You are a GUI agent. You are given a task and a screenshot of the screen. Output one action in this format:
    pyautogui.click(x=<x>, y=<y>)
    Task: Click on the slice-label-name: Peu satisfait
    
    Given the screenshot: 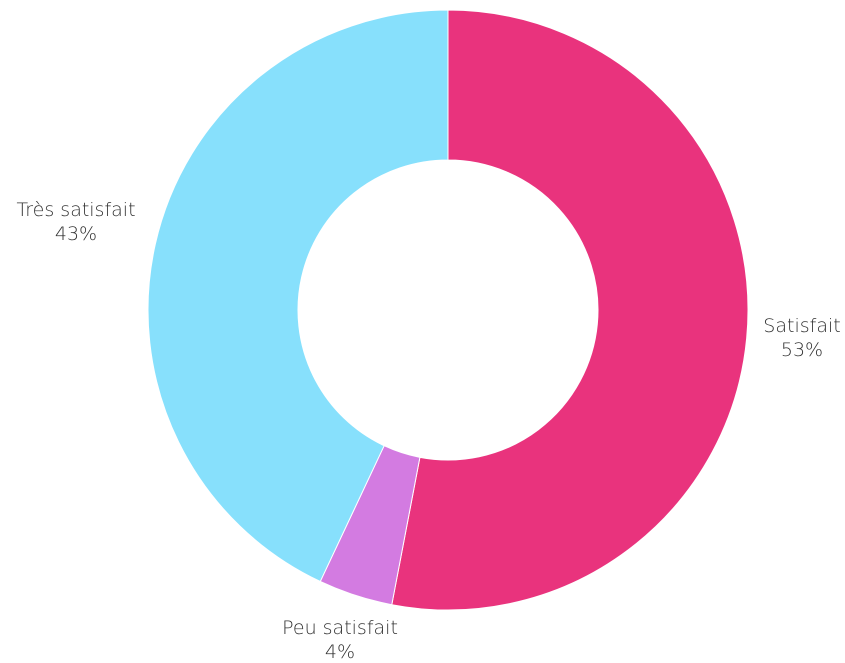 What is the action you would take?
    pyautogui.click(x=340, y=628)
    